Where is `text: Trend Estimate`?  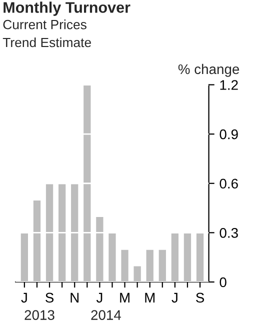
text: Trend Estimate is located at coordinates (46, 42).